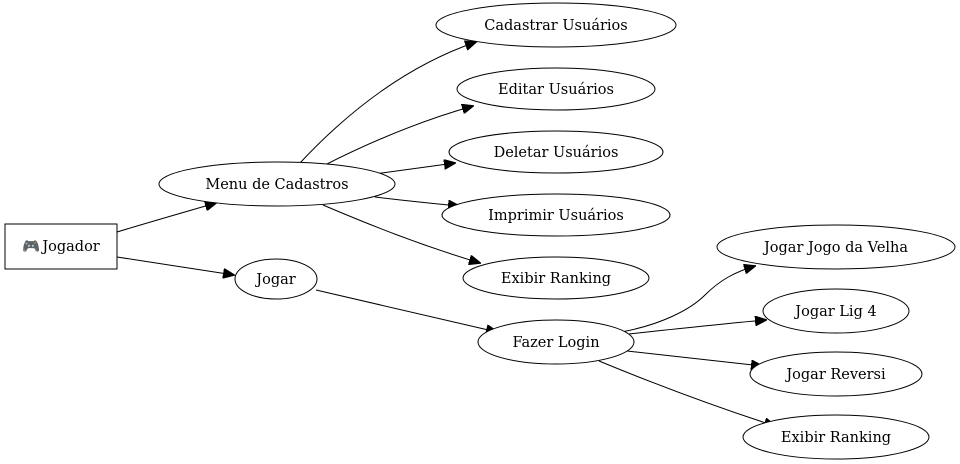  What do you see at coordinates (416, 201) in the screenshot?
I see `edge-menu-to-imprimir` at bounding box center [416, 201].